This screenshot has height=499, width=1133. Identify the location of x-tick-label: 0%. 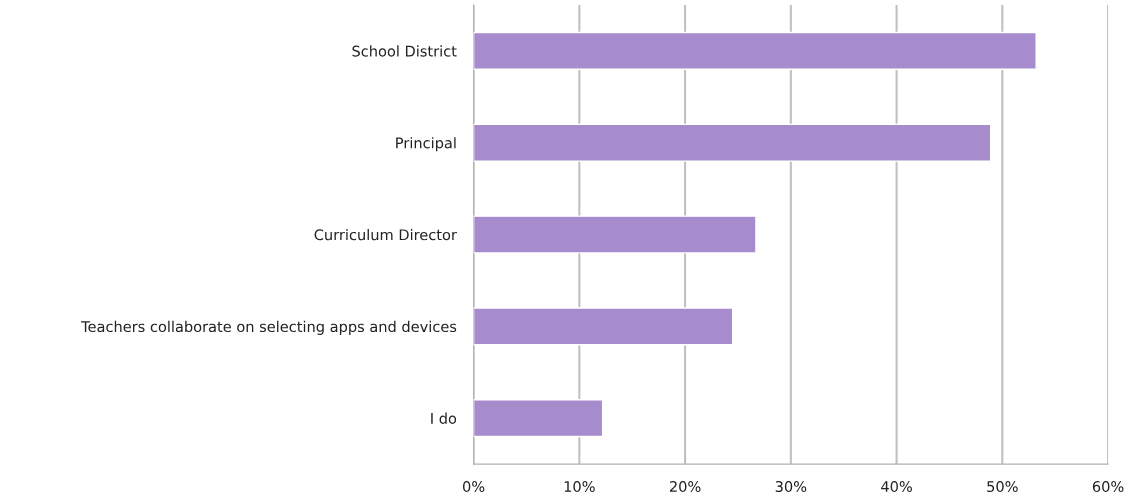
(473, 486).